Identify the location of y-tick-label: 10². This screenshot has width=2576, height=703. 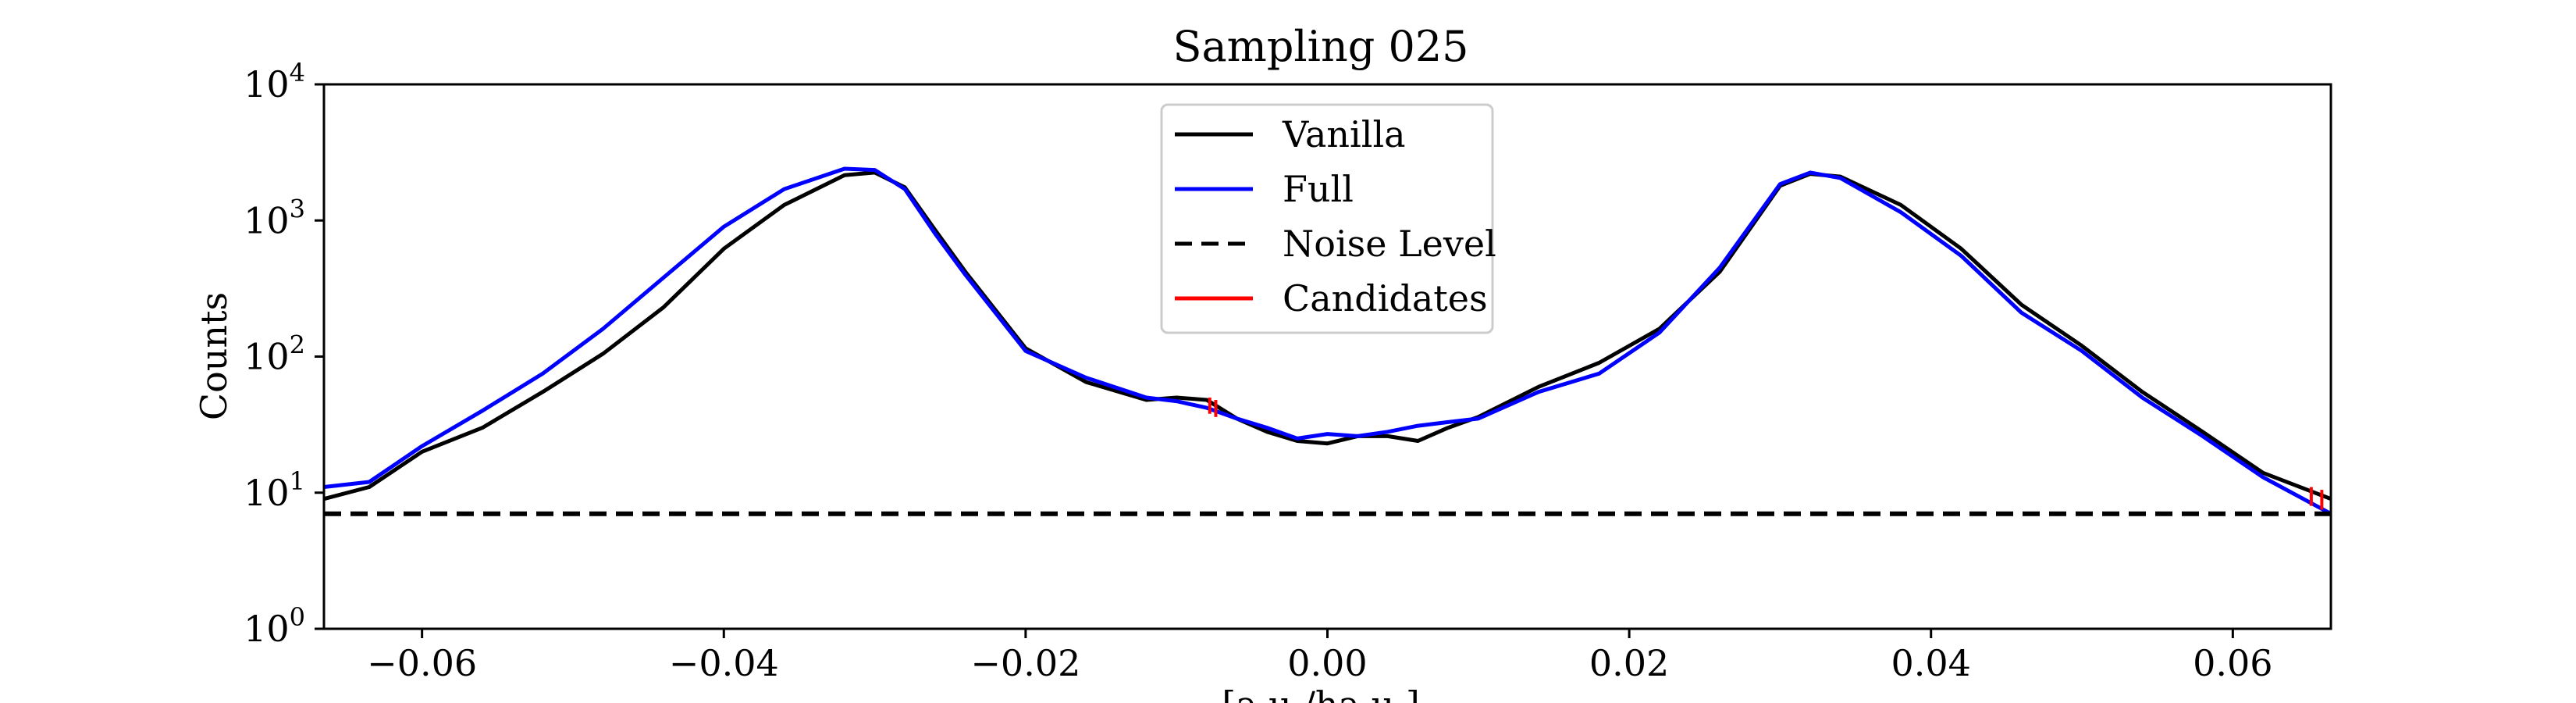
(274, 354).